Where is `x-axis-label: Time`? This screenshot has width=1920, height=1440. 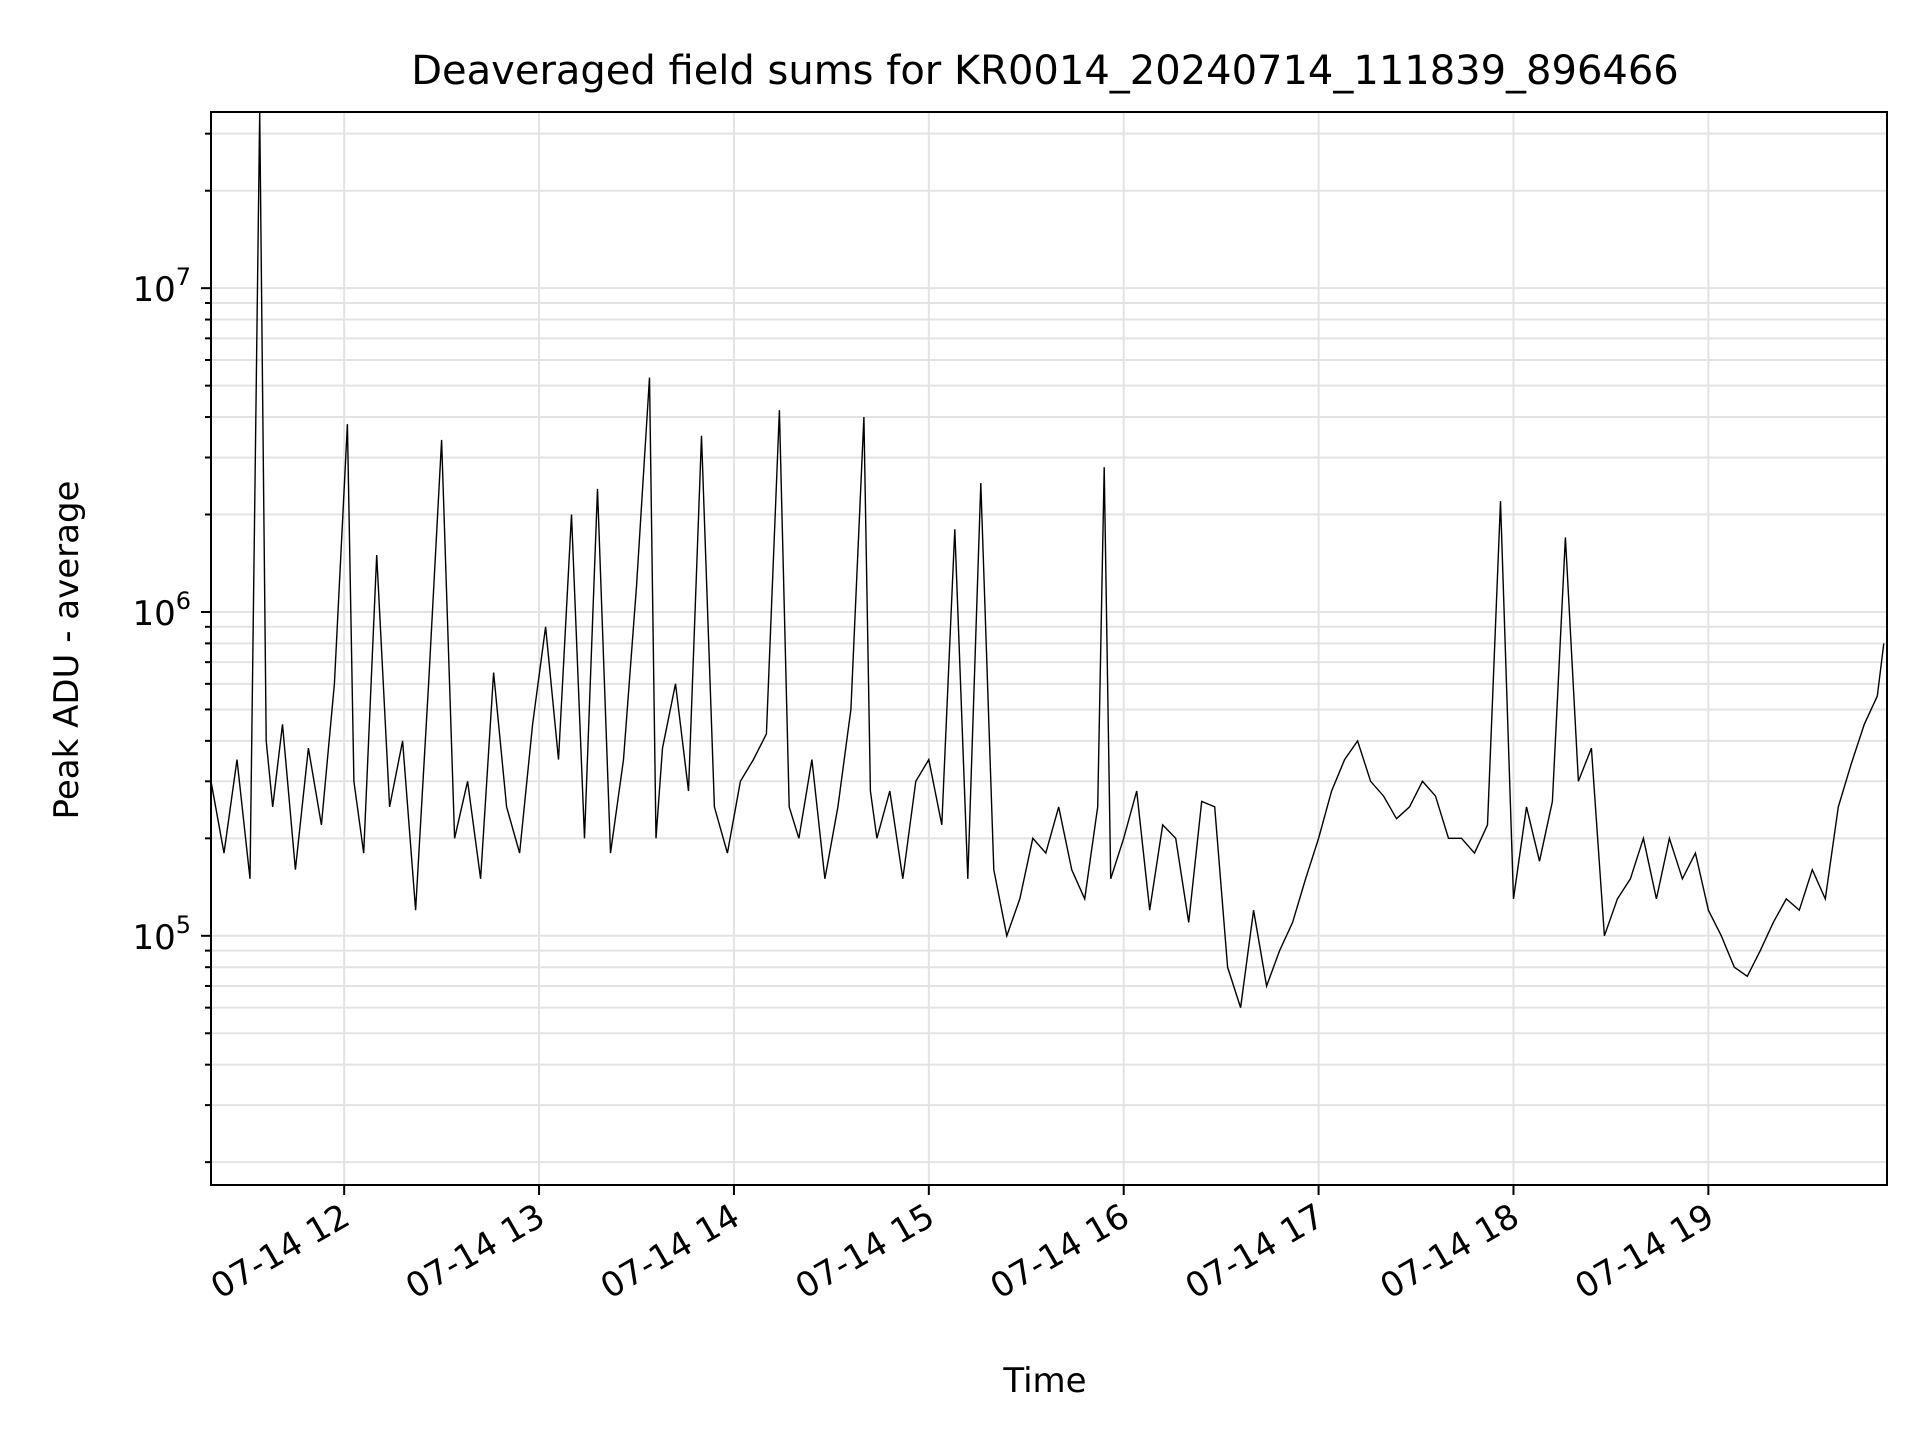
x-axis-label: Time is located at coordinates (1044, 1381).